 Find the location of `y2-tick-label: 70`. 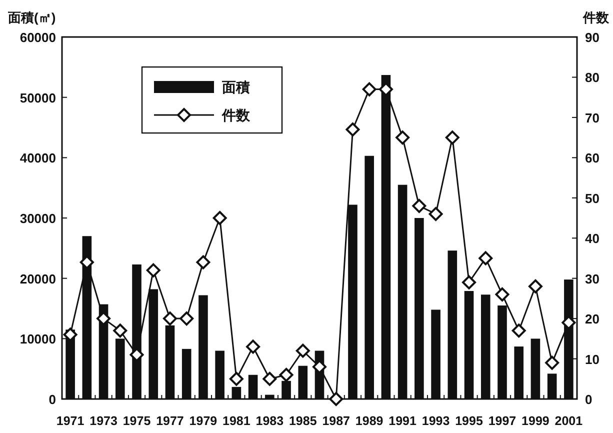

y2-tick-label: 70 is located at coordinates (592, 118).